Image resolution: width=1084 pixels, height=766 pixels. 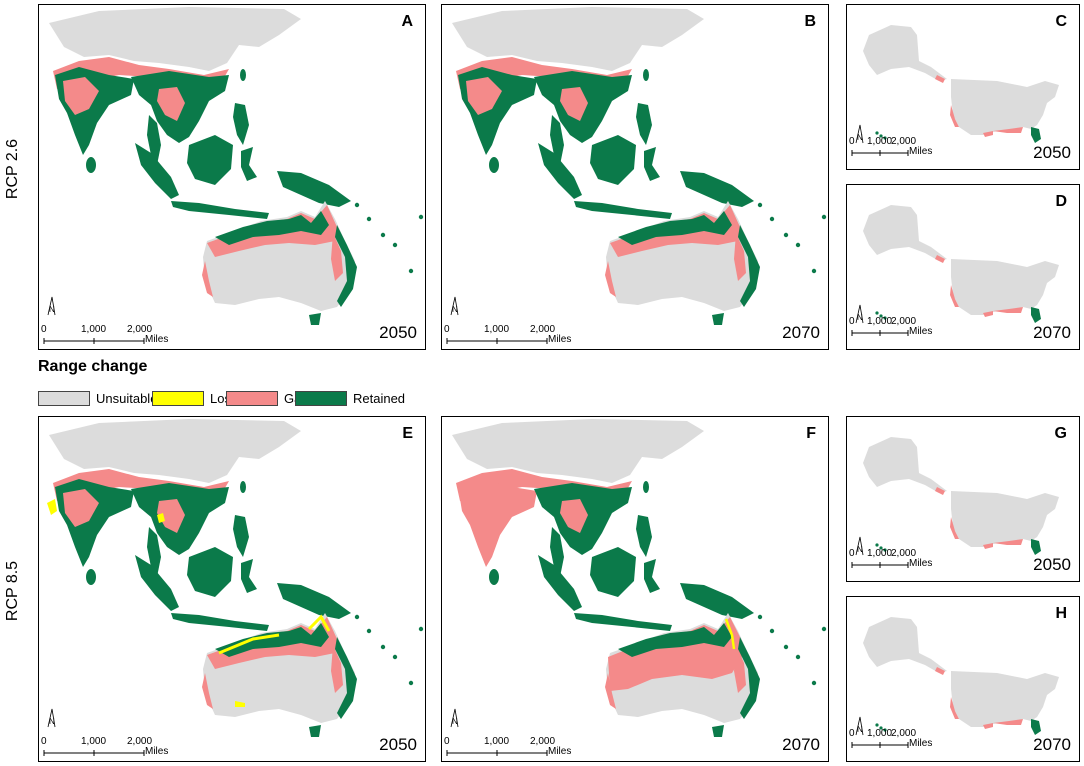 I want to click on sri-lanka, so click(x=91, y=165).